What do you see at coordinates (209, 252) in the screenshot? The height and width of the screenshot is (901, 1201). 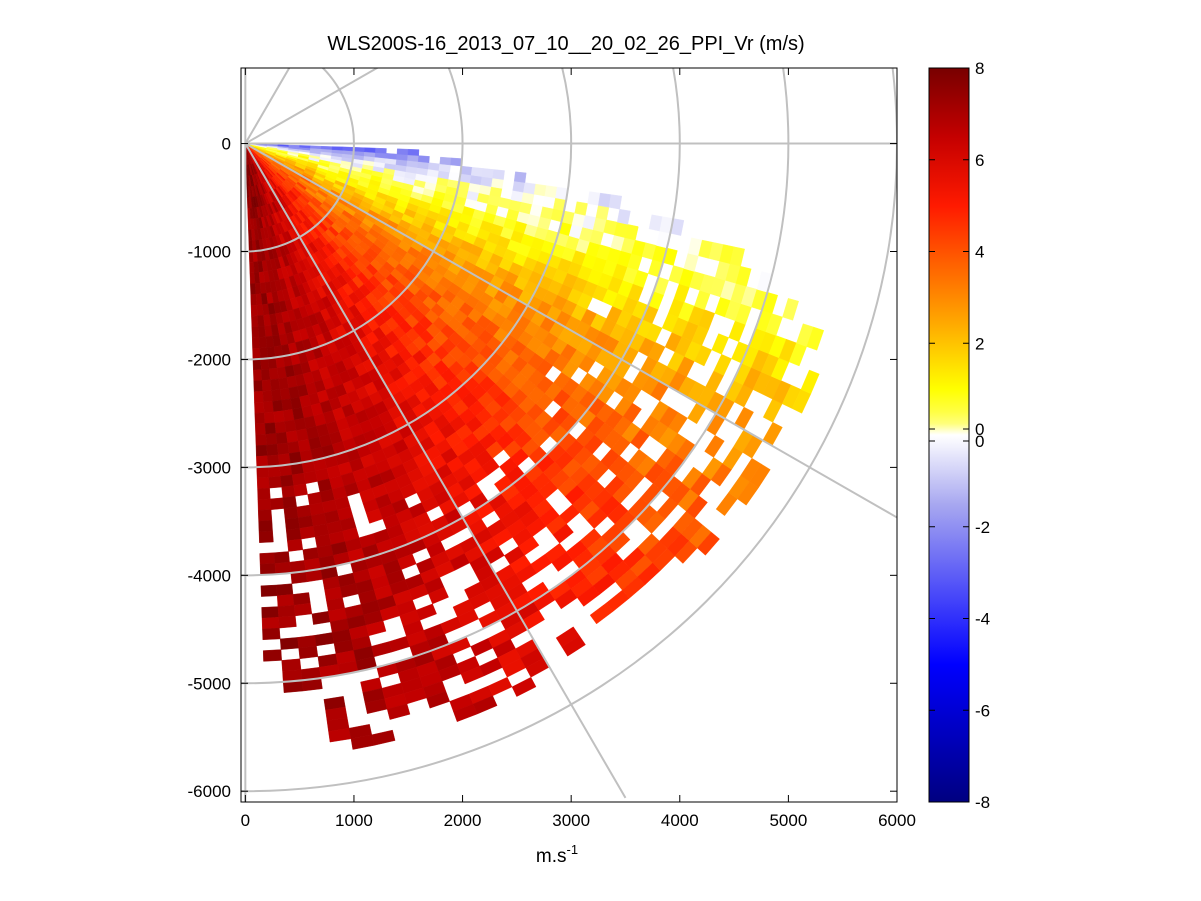 I see `y-tick-label: -1000` at bounding box center [209, 252].